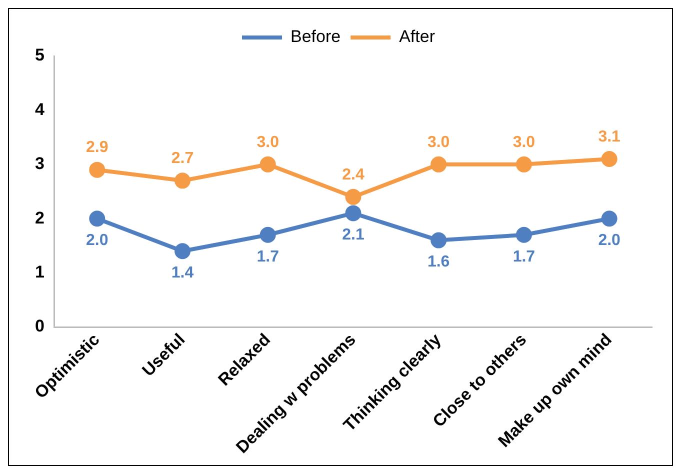 Image resolution: width=681 pixels, height=474 pixels. I want to click on data-label: 3.1, so click(609, 137).